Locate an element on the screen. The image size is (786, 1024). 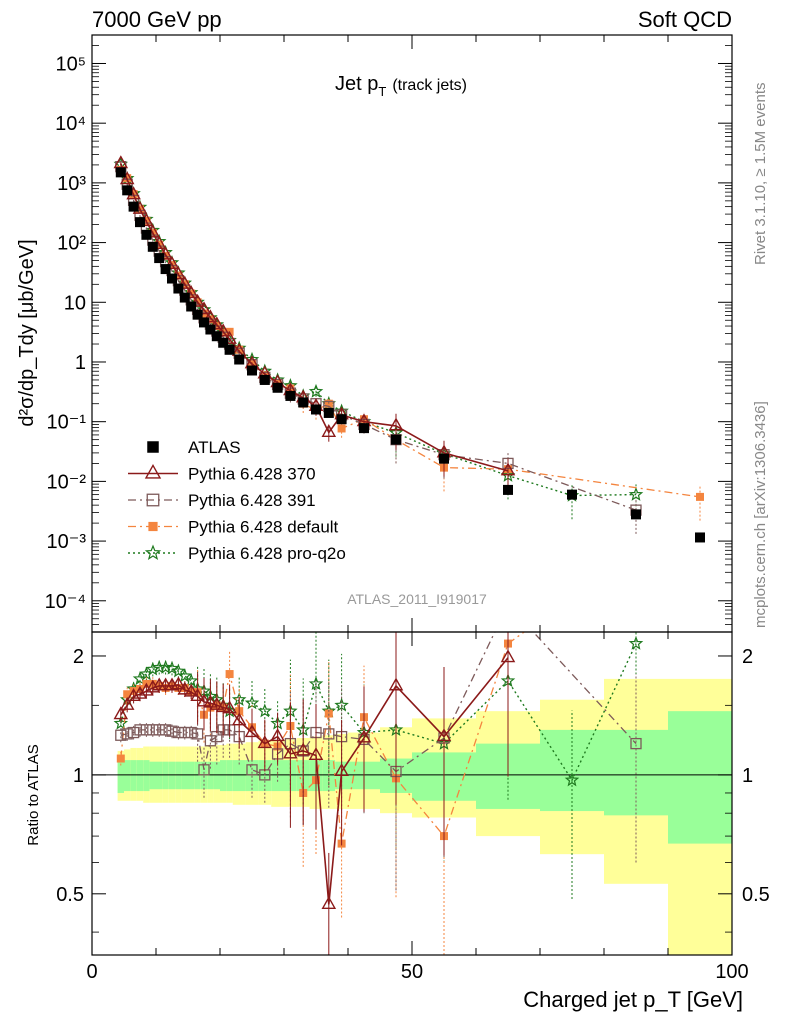
ratio-point-pdefault is located at coordinates (127, 694).